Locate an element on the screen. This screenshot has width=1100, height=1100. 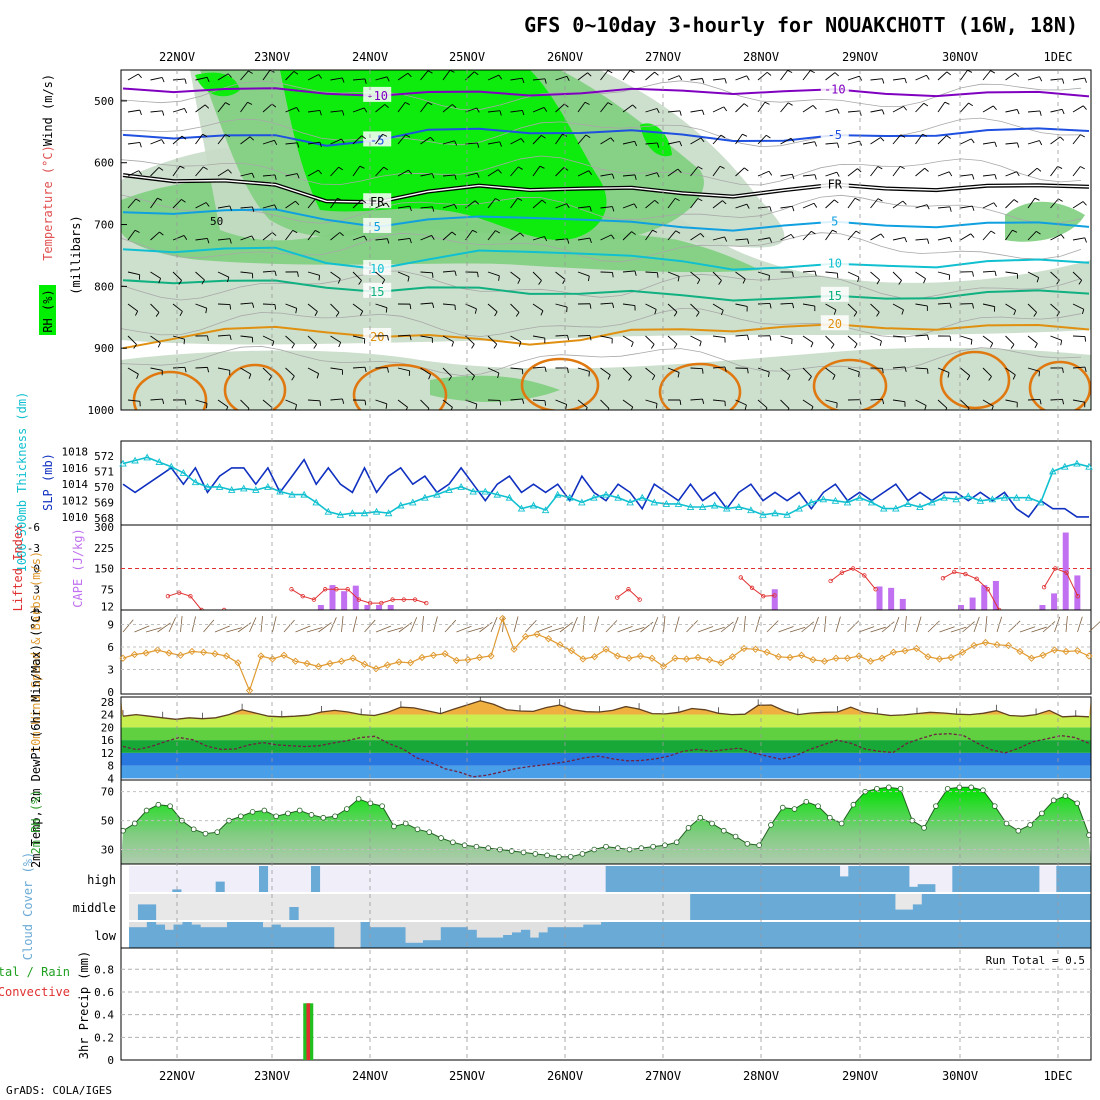
isotherm-label-bg is located at coordinates (834, 294).